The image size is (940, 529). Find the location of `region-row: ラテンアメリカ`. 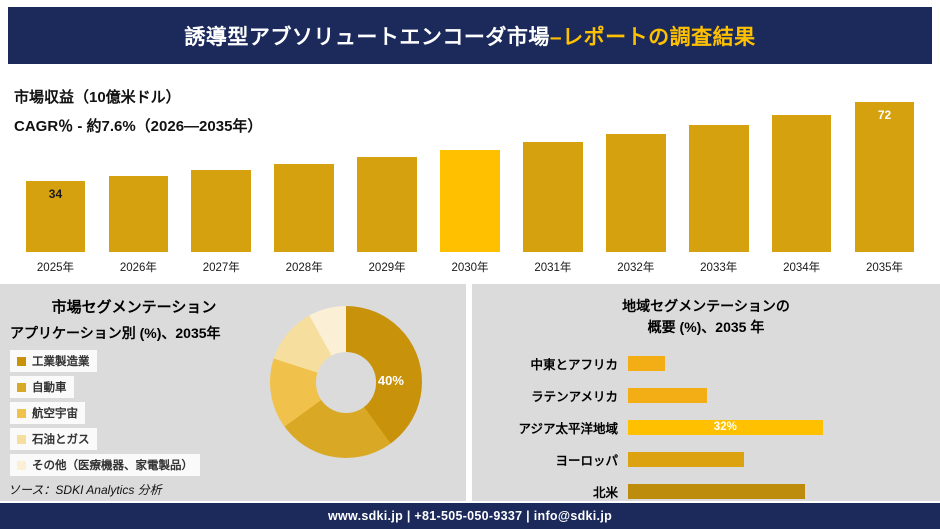

region-row: ラテンアメリカ is located at coordinates (702, 395).